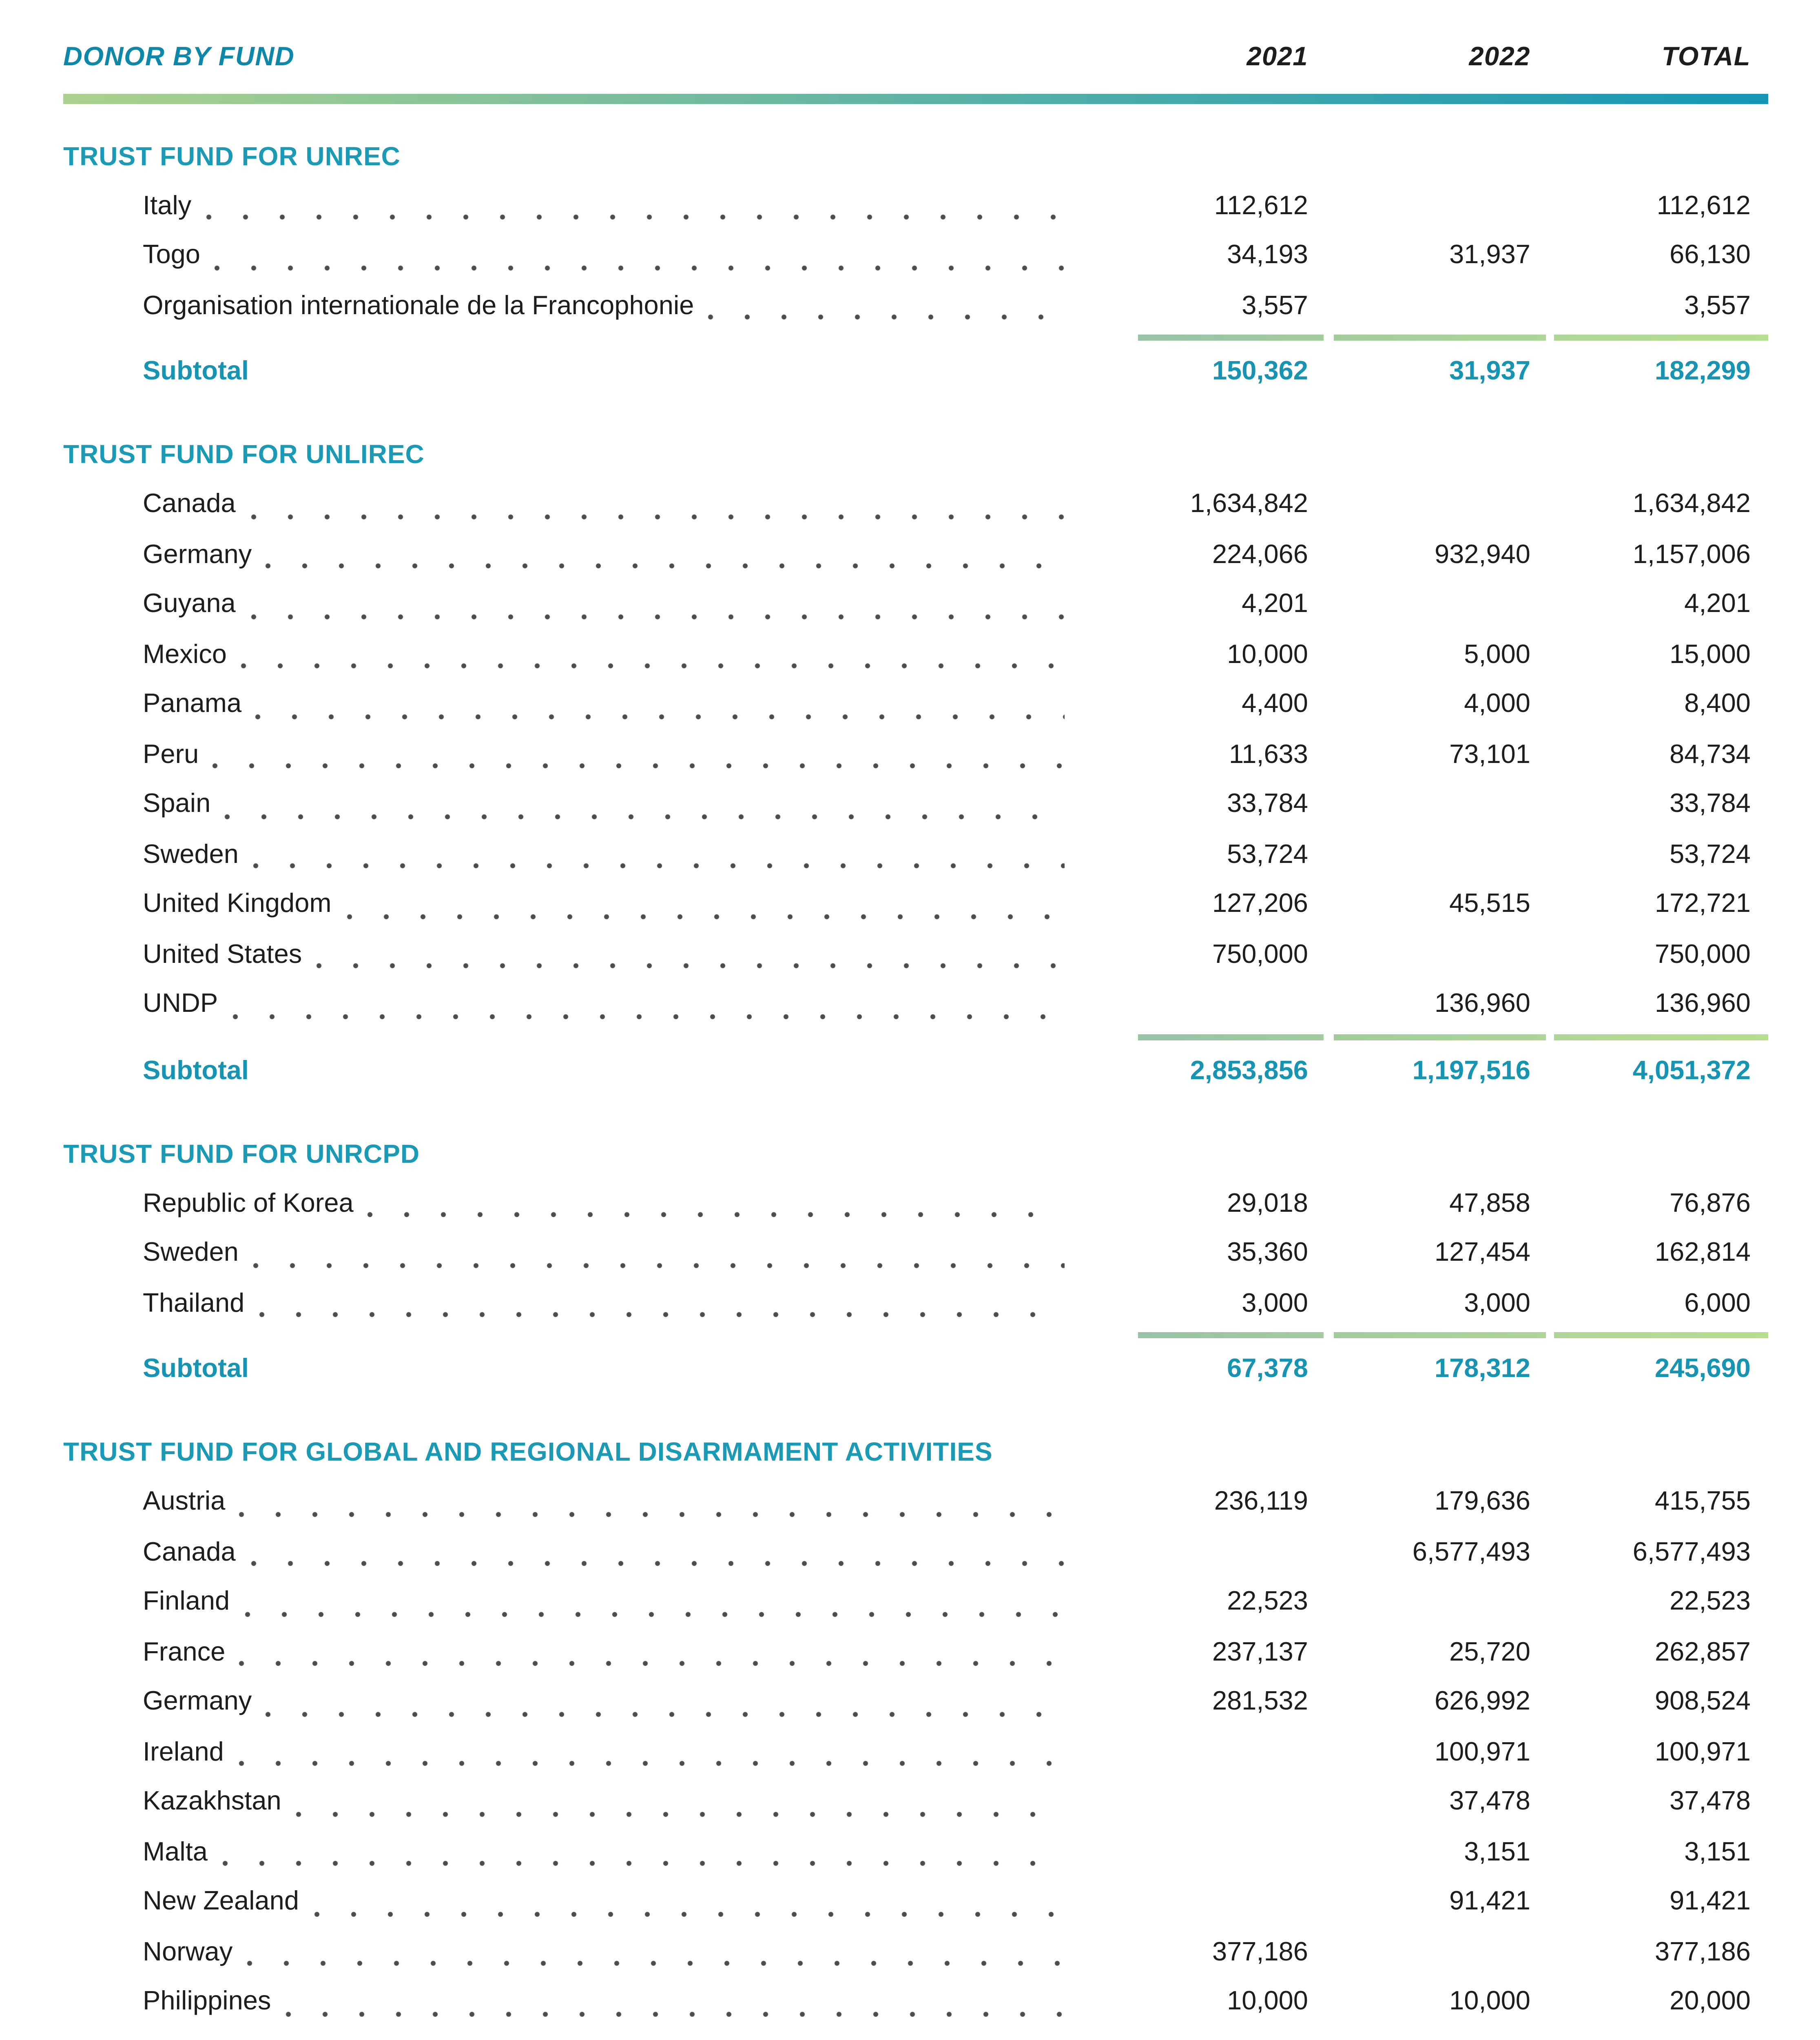 The width and height of the screenshot is (1820, 2040). Describe the element at coordinates (193, 702) in the screenshot. I see `donor-name: Panama` at that location.